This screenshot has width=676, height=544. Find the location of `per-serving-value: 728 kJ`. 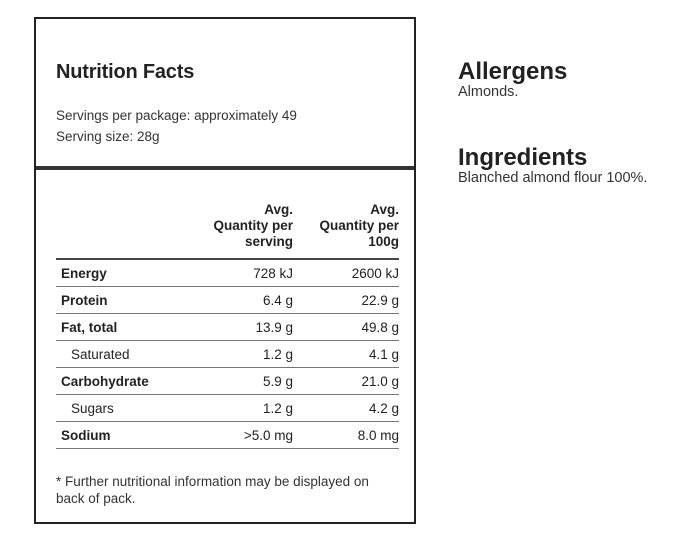

per-serving-value: 728 kJ is located at coordinates (245, 273).